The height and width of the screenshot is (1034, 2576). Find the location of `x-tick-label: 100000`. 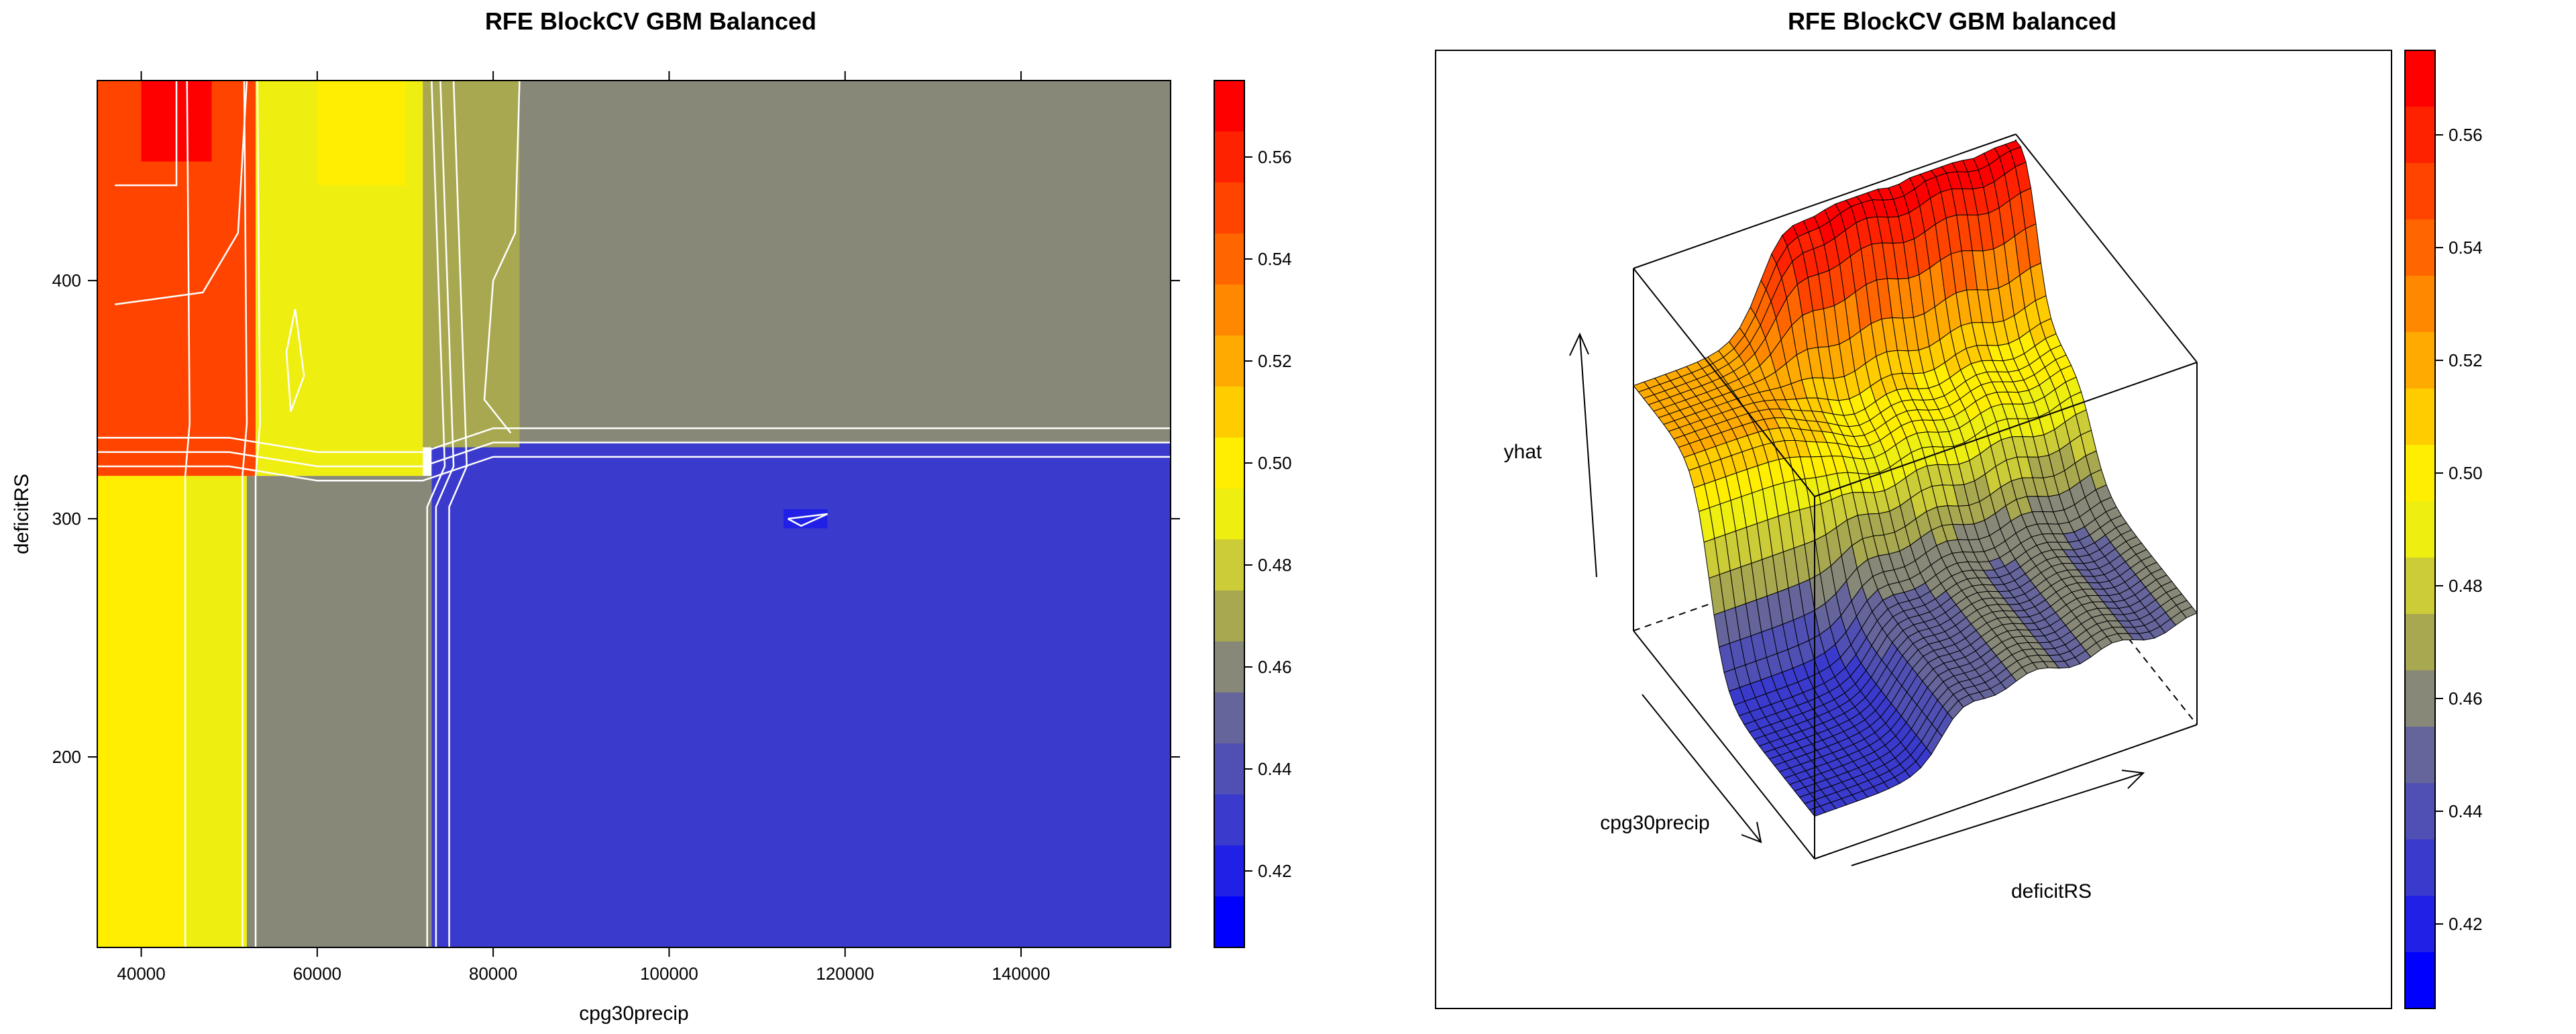

x-tick-label: 100000 is located at coordinates (669, 974).